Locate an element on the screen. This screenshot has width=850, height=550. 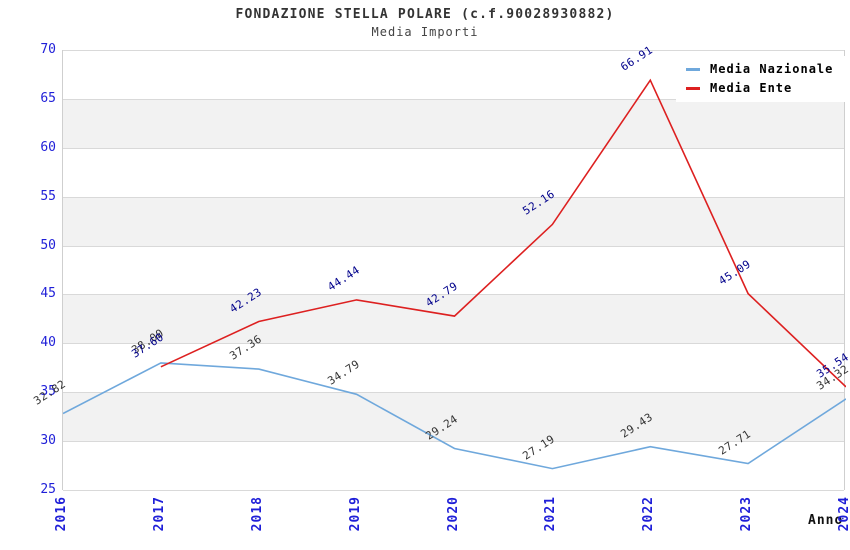
y-tick-label: 45 is located at coordinates (48, 294).